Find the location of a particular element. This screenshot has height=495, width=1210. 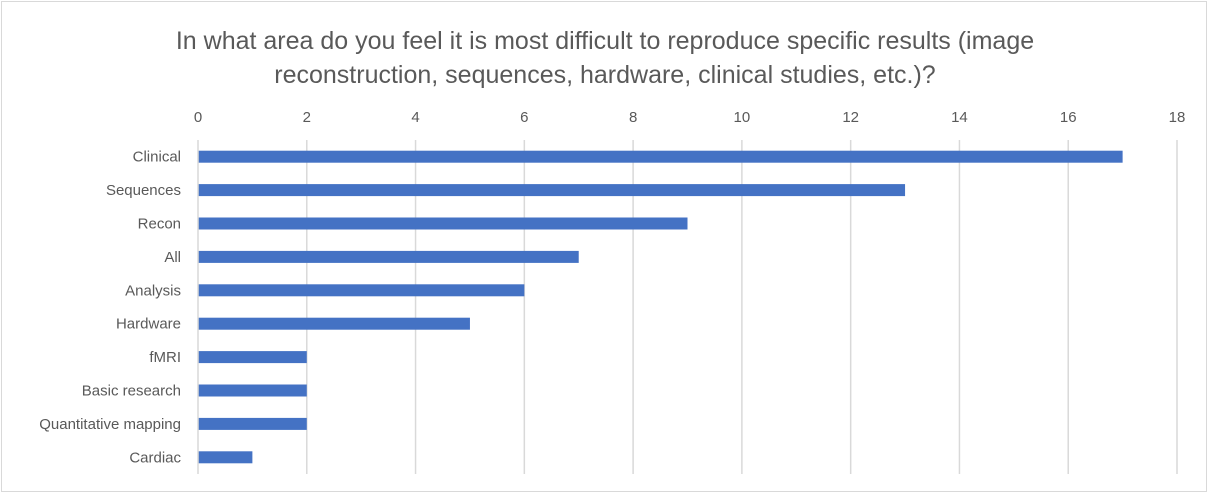

category-label: Sequences is located at coordinates (143, 190).